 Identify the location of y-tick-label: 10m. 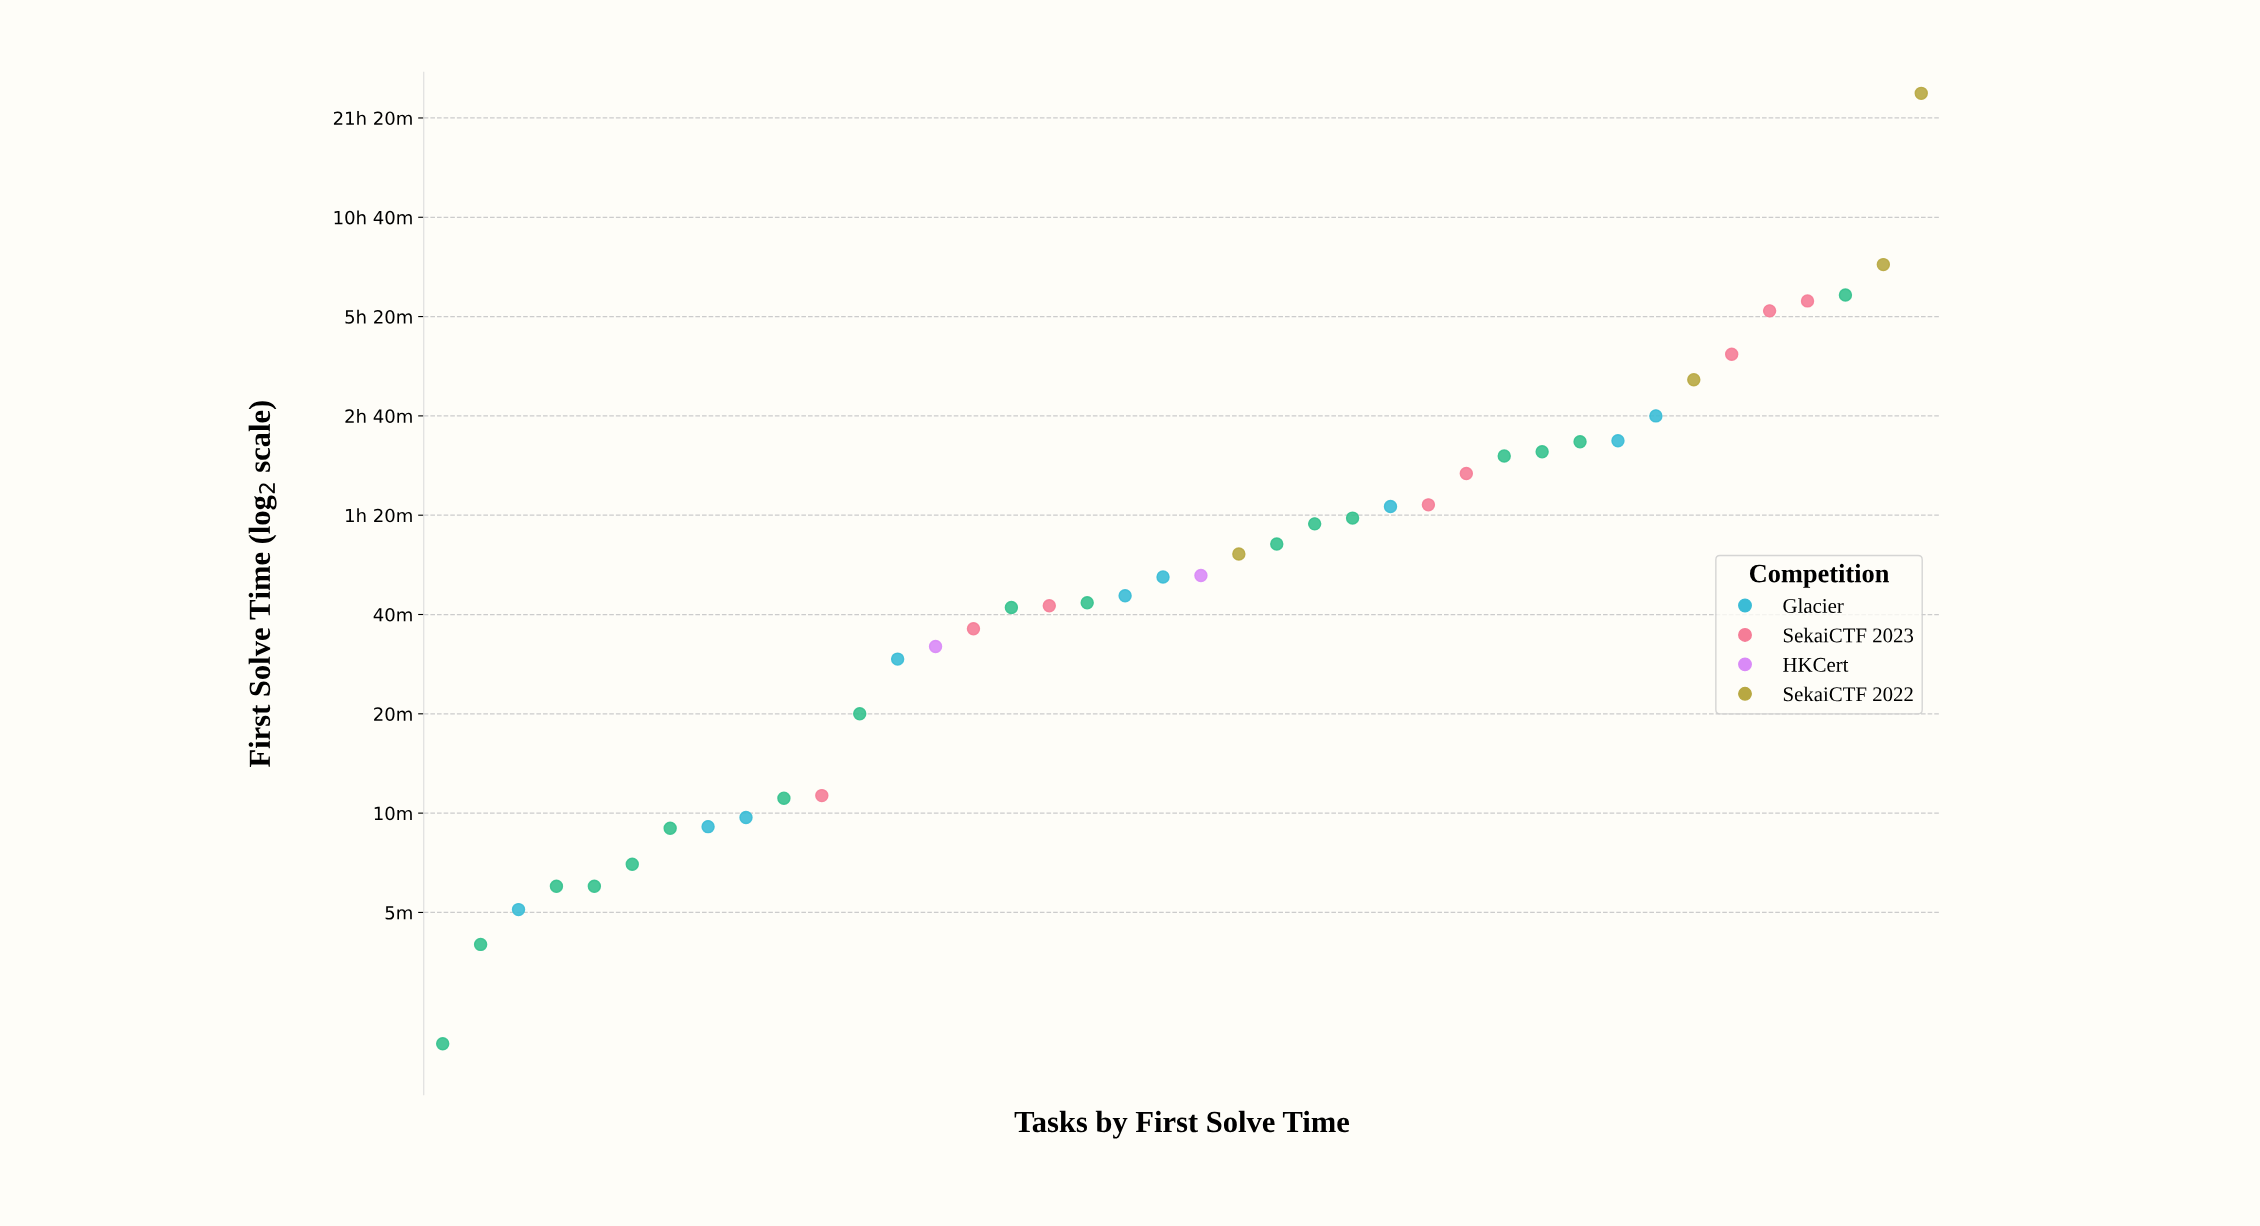
(393, 813).